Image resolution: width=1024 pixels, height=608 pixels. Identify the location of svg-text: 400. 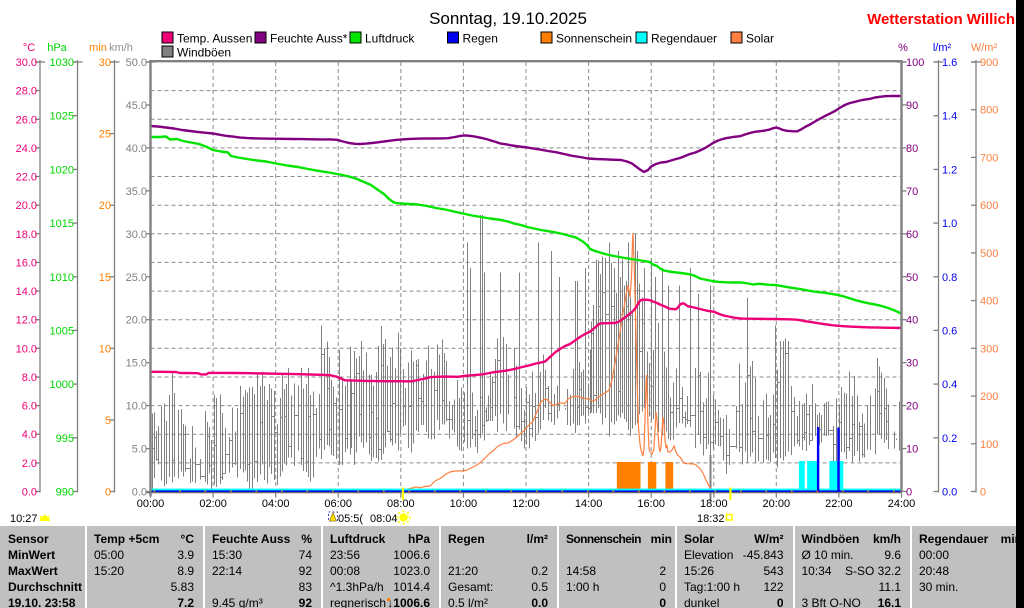
(989, 302).